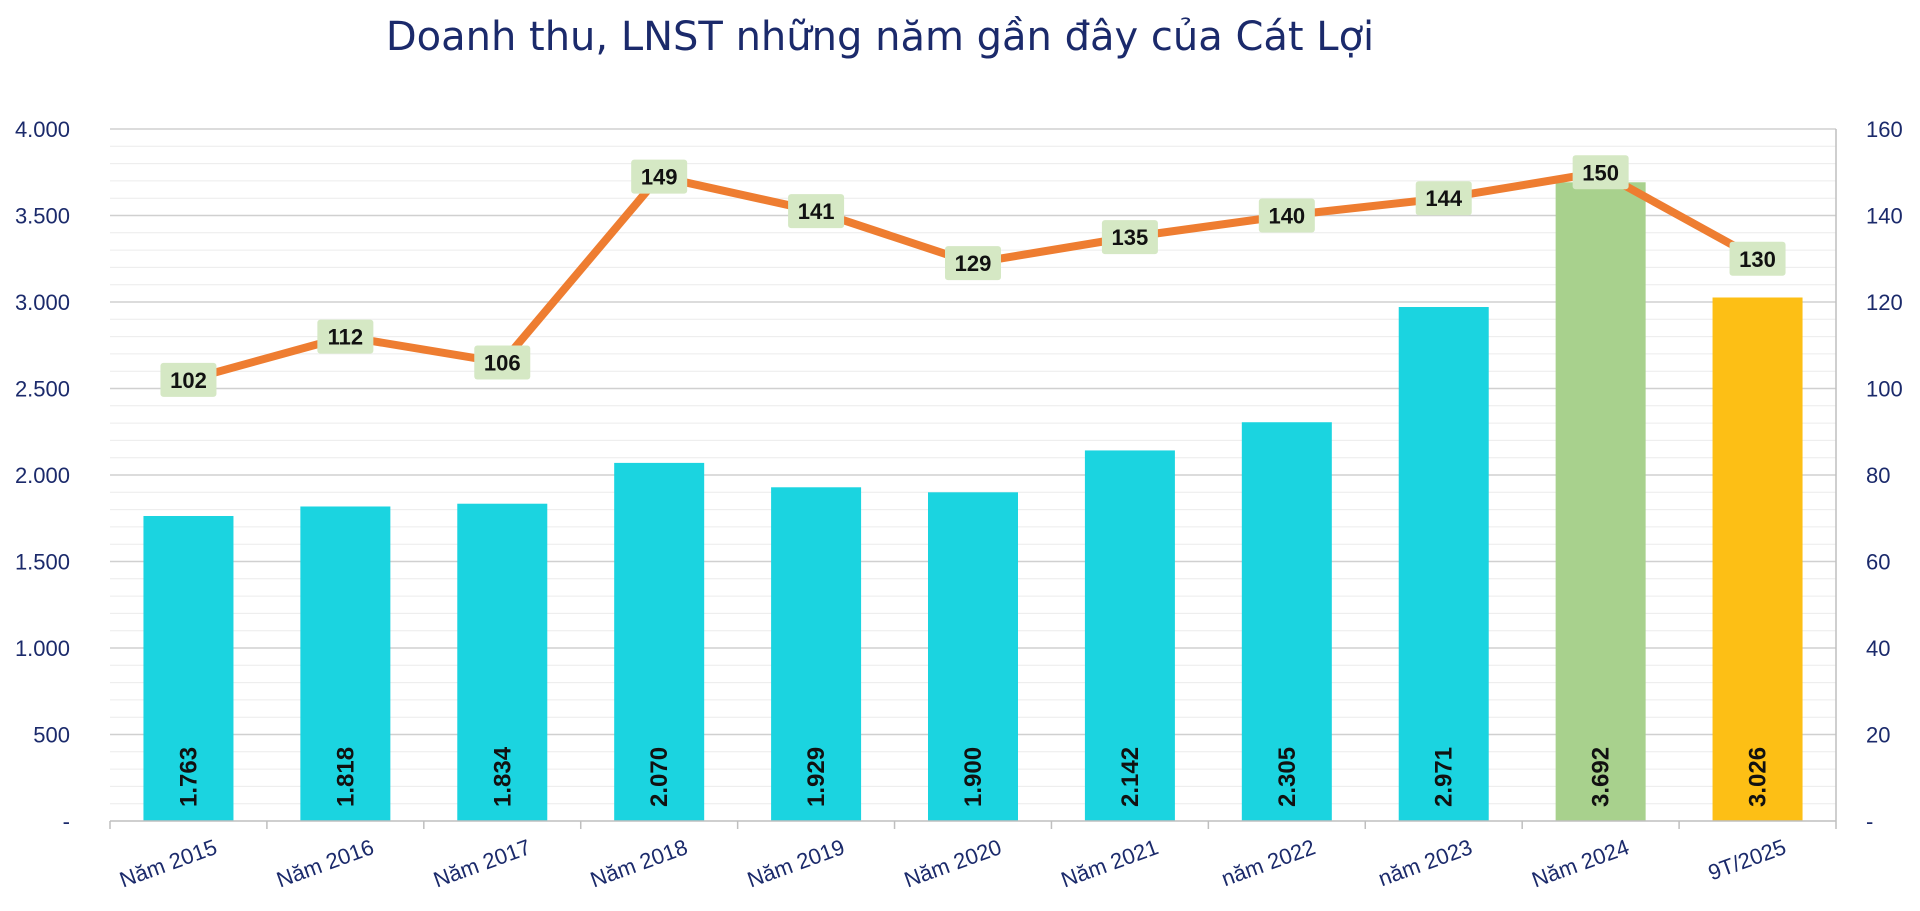  I want to click on bar-value-label: 3.692, so click(1601, 777).